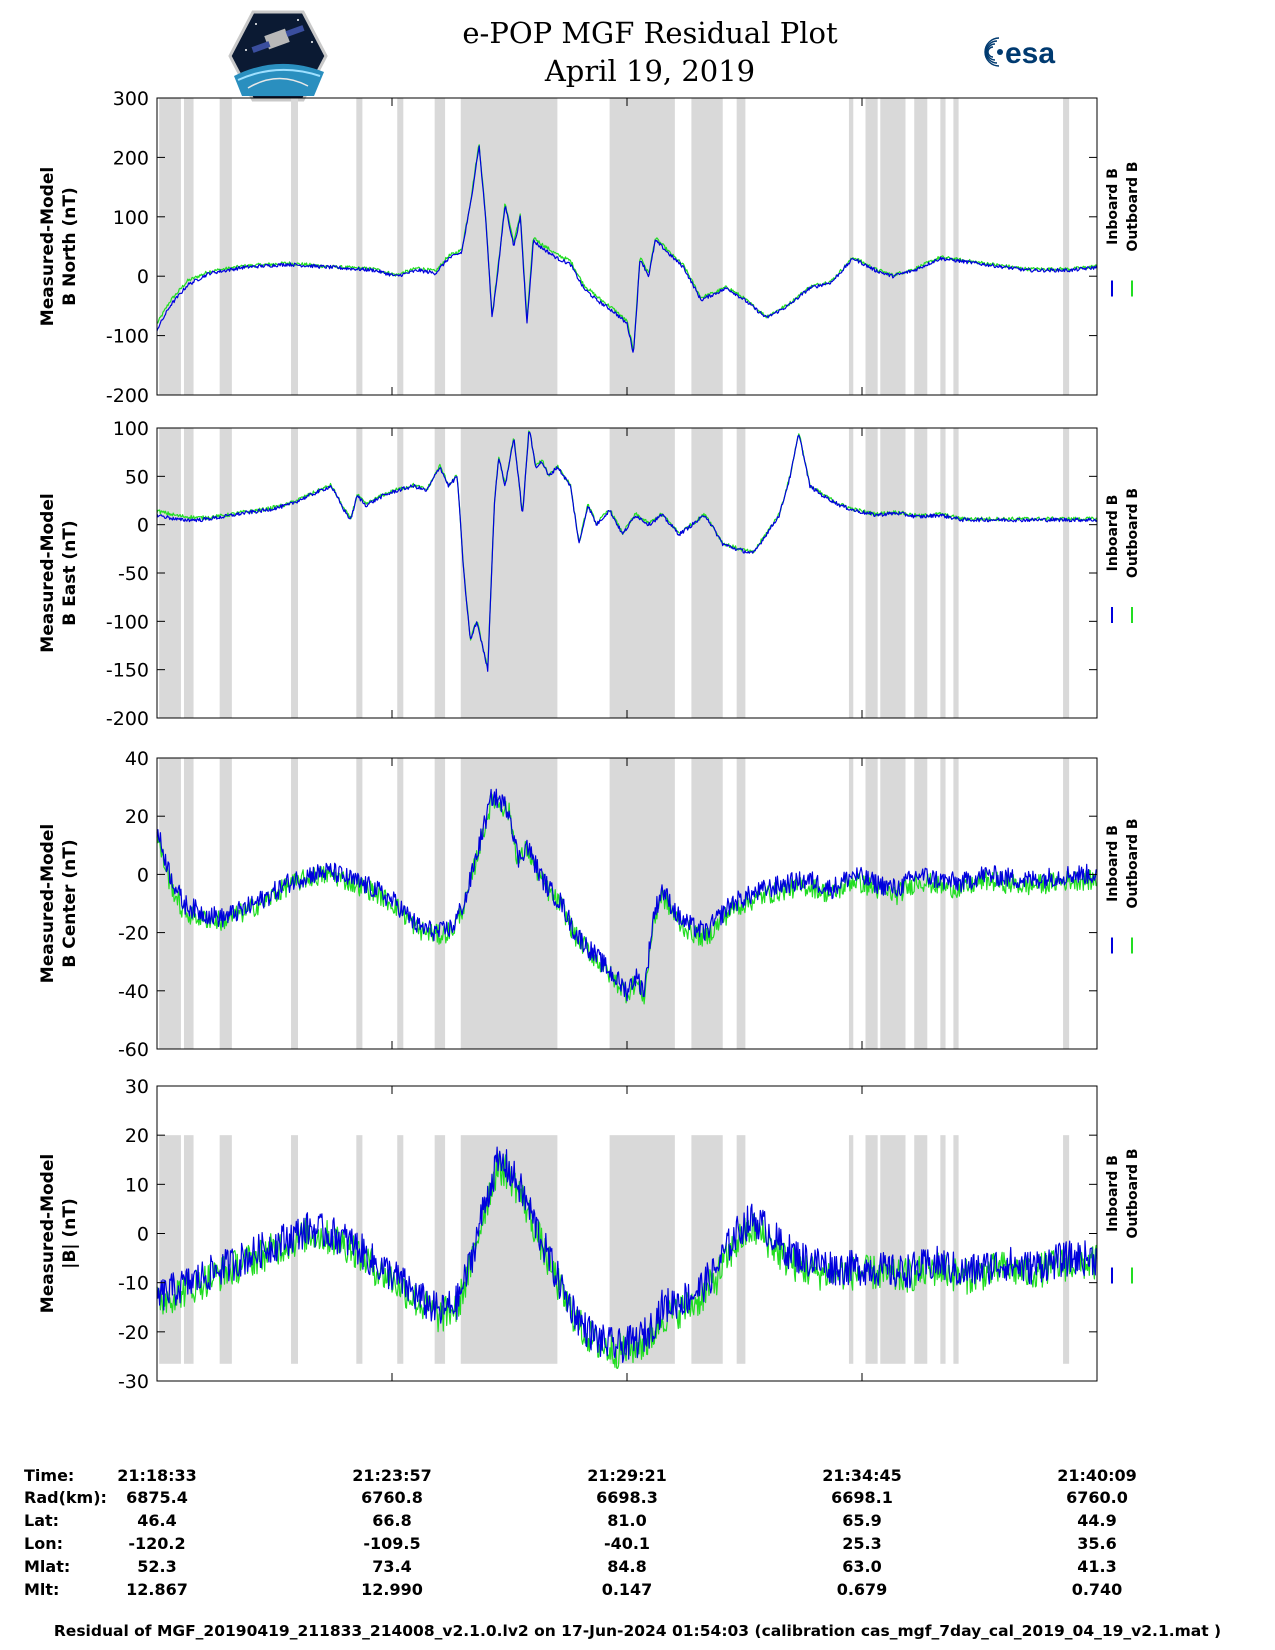  What do you see at coordinates (627, 1589) in the screenshot?
I see `orbit-value: 0.147` at bounding box center [627, 1589].